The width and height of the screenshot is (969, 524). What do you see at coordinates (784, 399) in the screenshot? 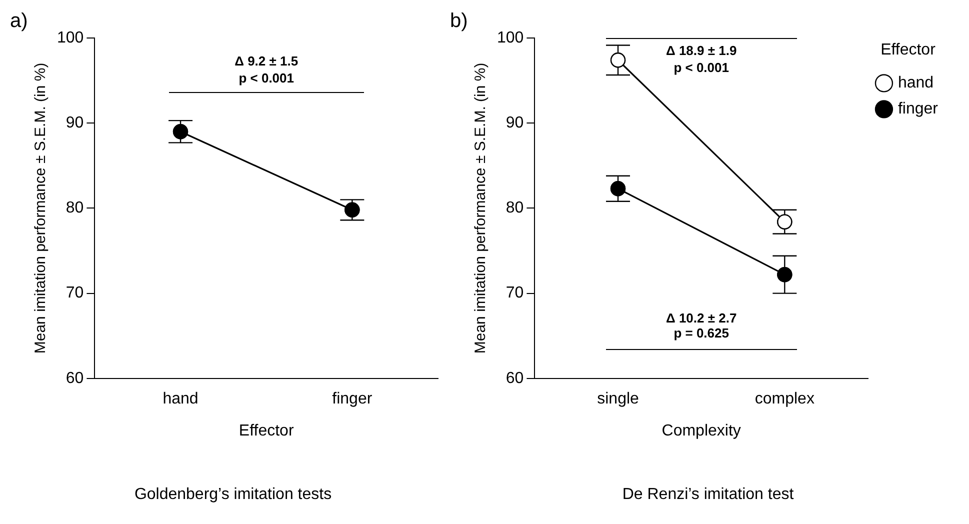
I see `x-tick-label: complex` at bounding box center [784, 399].